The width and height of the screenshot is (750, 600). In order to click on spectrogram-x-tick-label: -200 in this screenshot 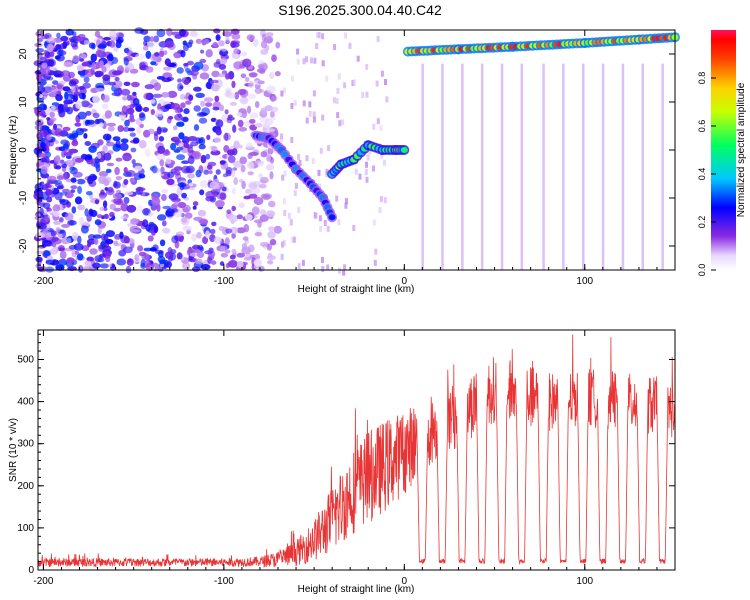, I will do `click(43, 281)`.